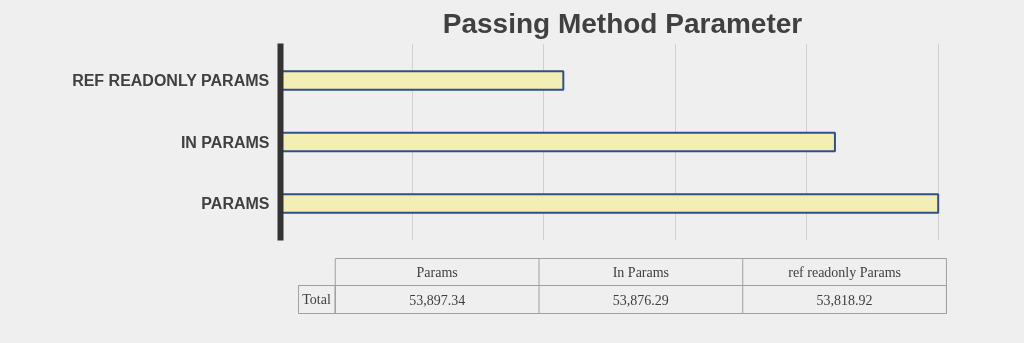  What do you see at coordinates (641, 272) in the screenshot?
I see `text: In Params` at bounding box center [641, 272].